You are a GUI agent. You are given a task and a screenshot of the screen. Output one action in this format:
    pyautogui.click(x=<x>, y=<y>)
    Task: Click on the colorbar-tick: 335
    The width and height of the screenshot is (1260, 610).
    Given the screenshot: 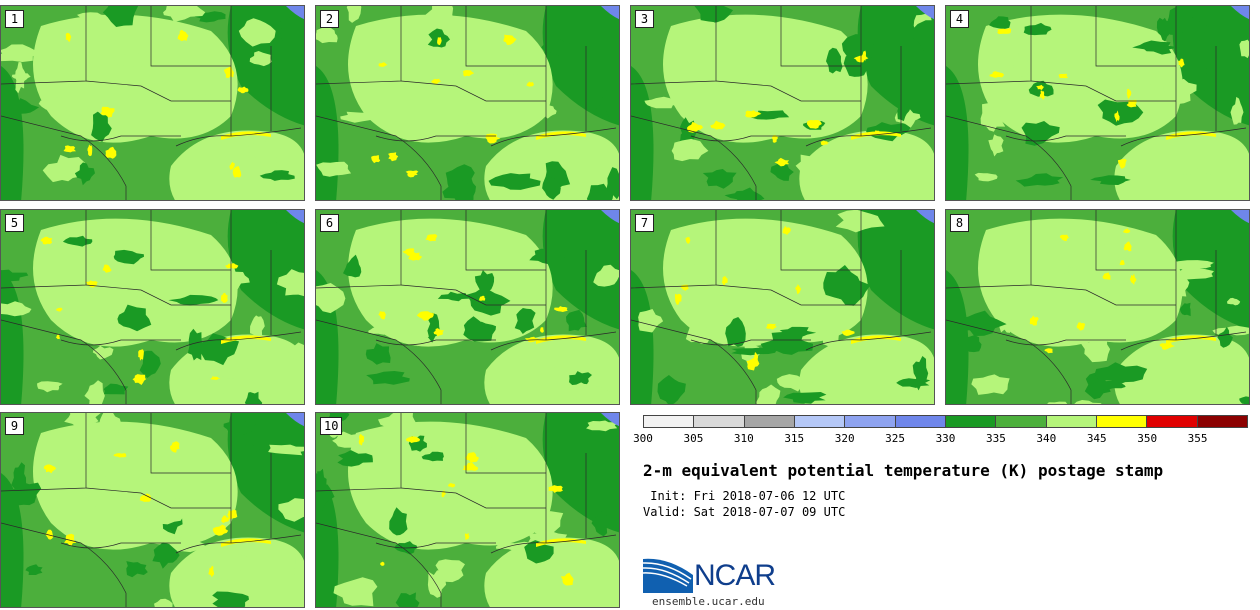 What is the action you would take?
    pyautogui.click(x=995, y=438)
    